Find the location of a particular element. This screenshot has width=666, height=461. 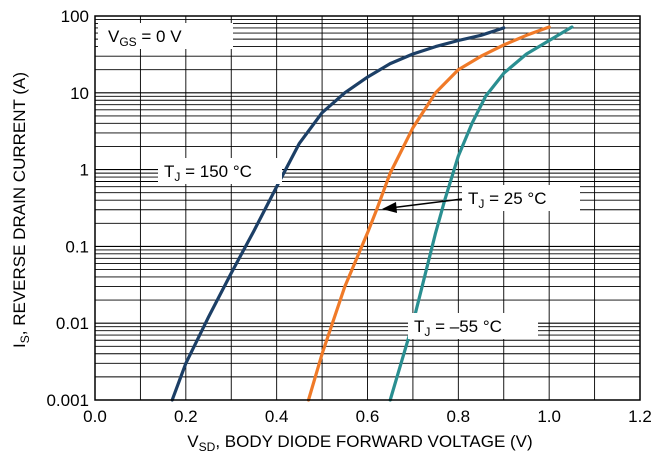

y-tick-label: 100 is located at coordinates (75, 16).